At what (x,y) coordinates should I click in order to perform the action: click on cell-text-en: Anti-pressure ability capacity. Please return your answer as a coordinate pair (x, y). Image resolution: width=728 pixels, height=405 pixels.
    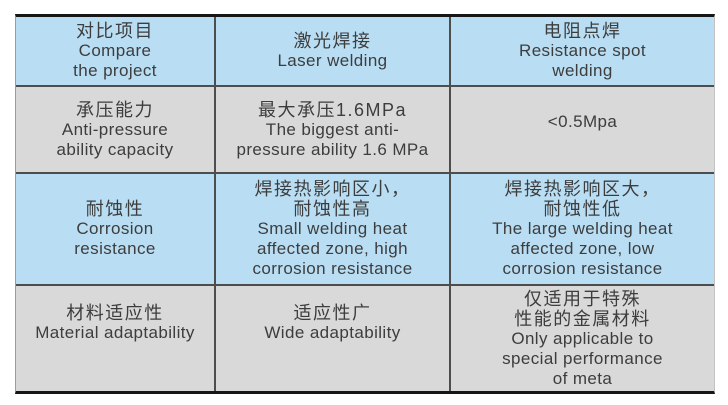
    Looking at the image, I should click on (115, 139).